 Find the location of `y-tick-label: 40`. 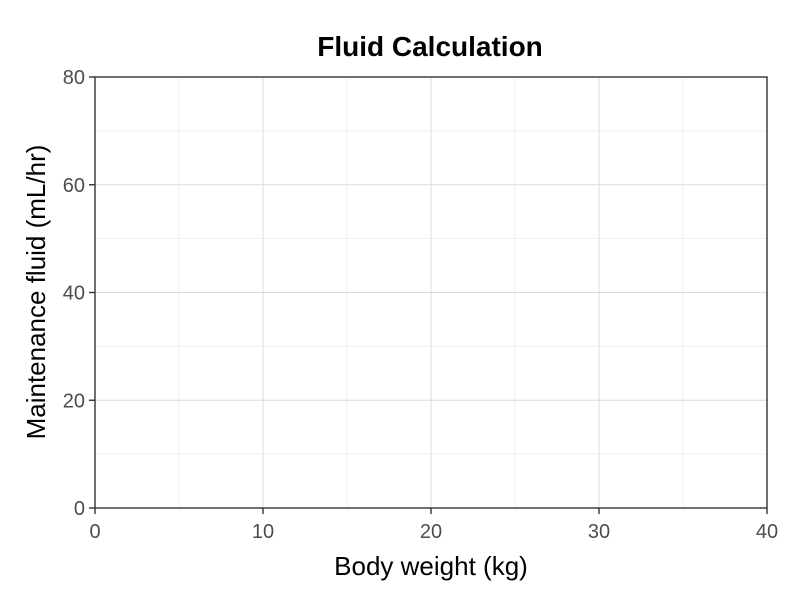

y-tick-label: 40 is located at coordinates (74, 294).